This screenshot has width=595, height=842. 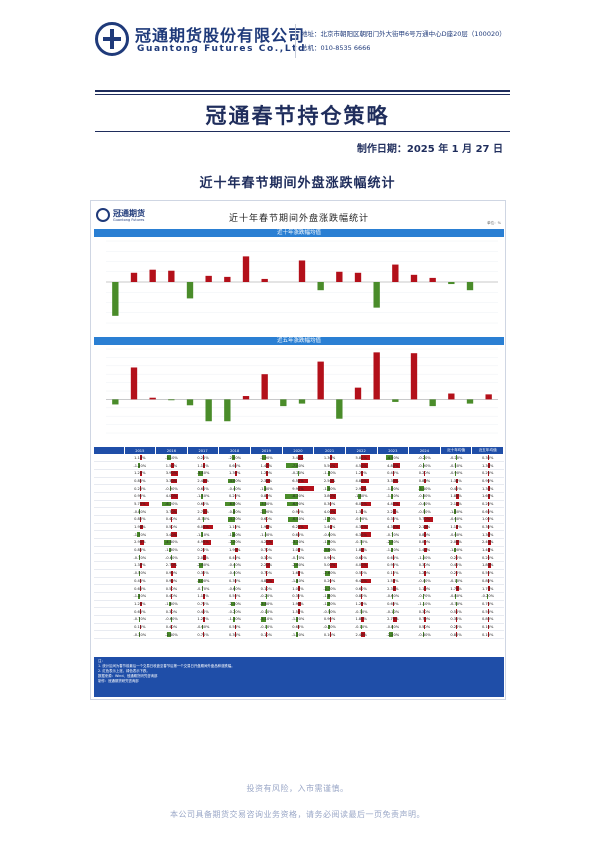 What do you see at coordinates (361, 511) in the screenshot?
I see `table-cell: 1.30%` at bounding box center [361, 511].